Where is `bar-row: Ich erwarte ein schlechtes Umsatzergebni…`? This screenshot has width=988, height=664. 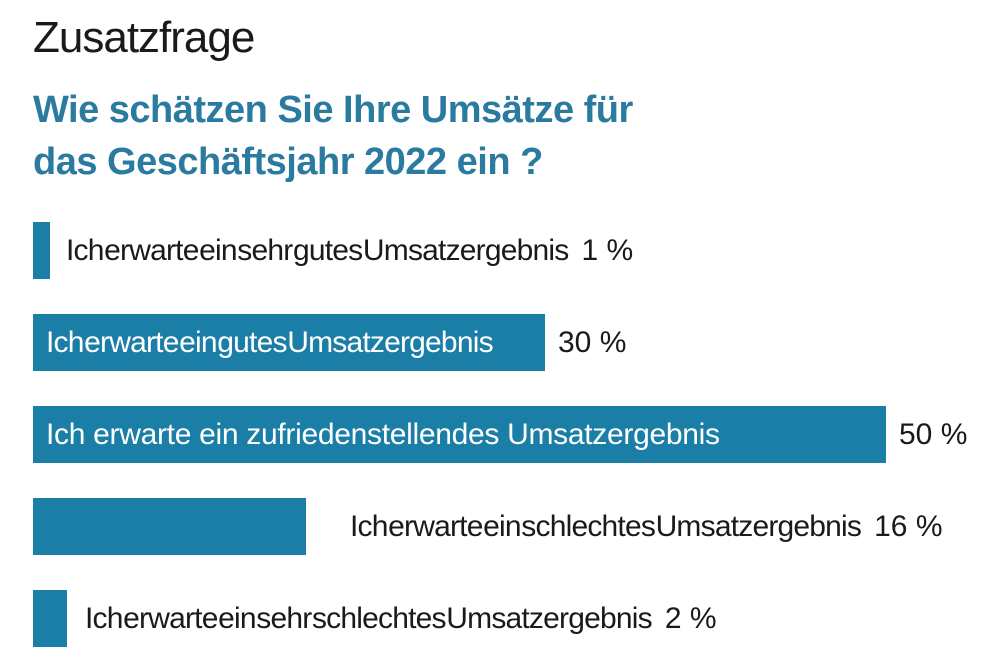 bar-row: Ich erwarte ein schlechtes Umsatzergebni… is located at coordinates (510, 526).